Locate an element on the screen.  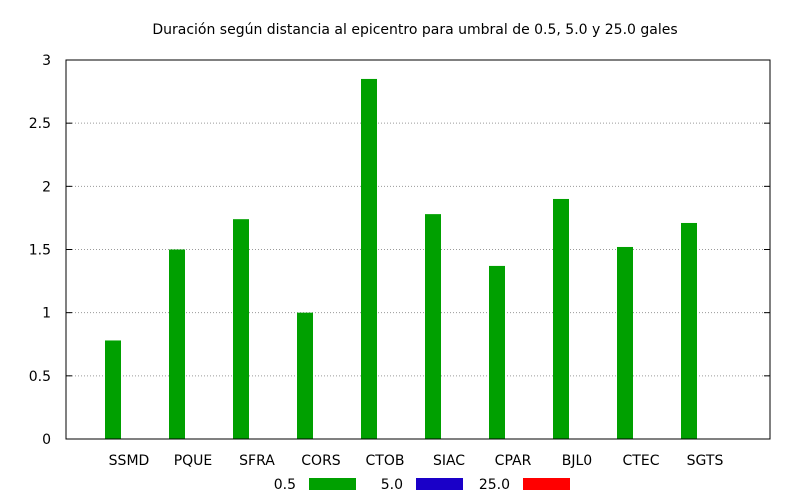
legend-label: 0.5 is located at coordinates (285, 485).